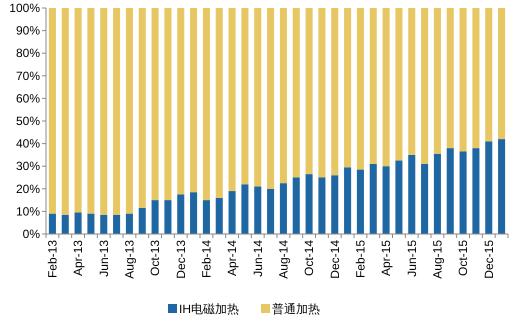 Image resolution: width=512 pixels, height=322 pixels. I want to click on x-tick-label: Feb-14, so click(206, 259).